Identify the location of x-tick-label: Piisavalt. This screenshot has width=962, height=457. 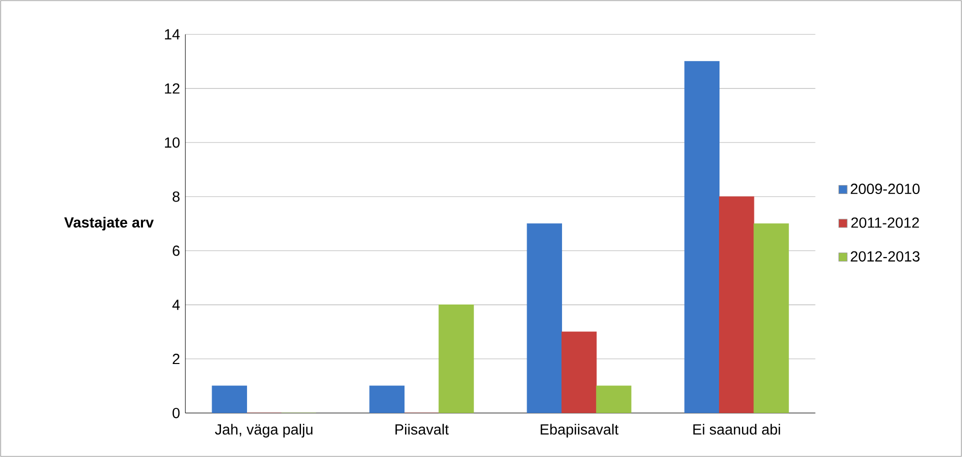
(422, 429).